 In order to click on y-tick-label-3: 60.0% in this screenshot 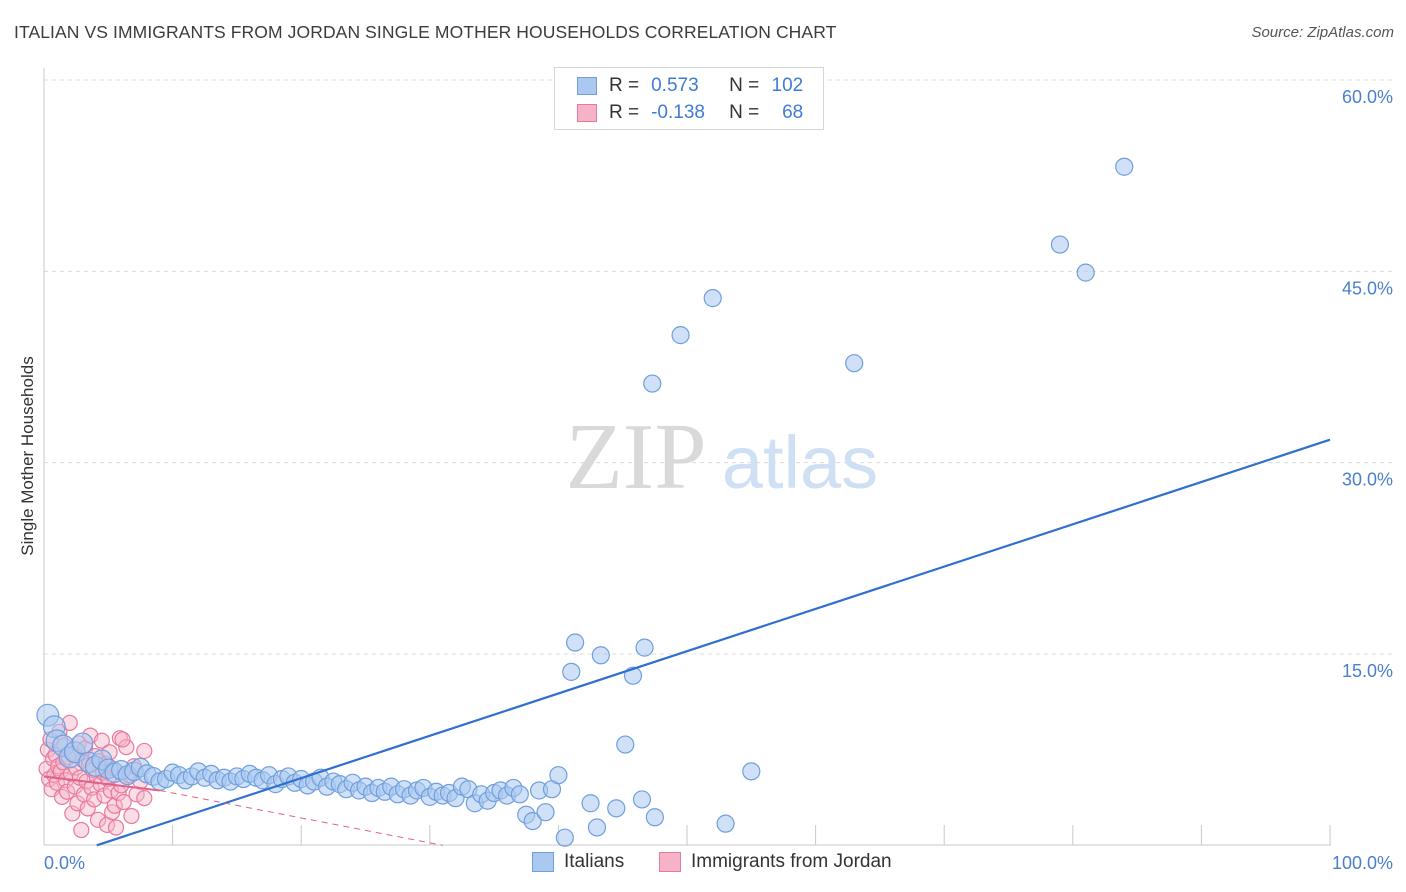, I will do `click(1367, 97)`.